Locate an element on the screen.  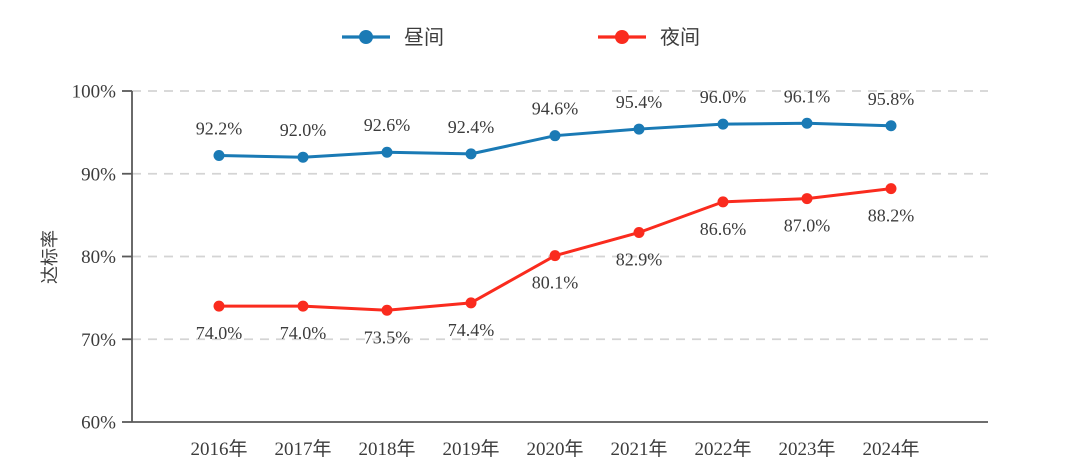
y-axis-title: 达标率 is located at coordinates (50, 257).